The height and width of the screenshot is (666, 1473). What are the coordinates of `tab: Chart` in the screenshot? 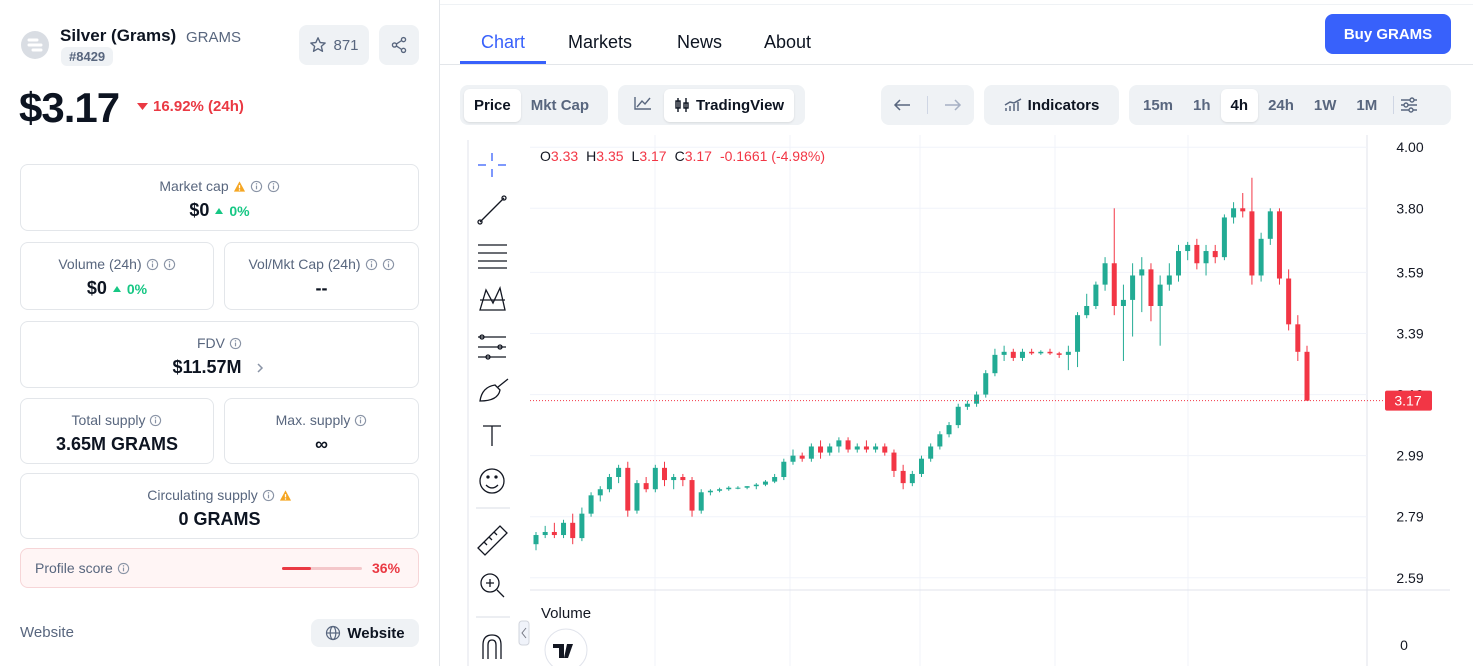 It's located at (503, 42).